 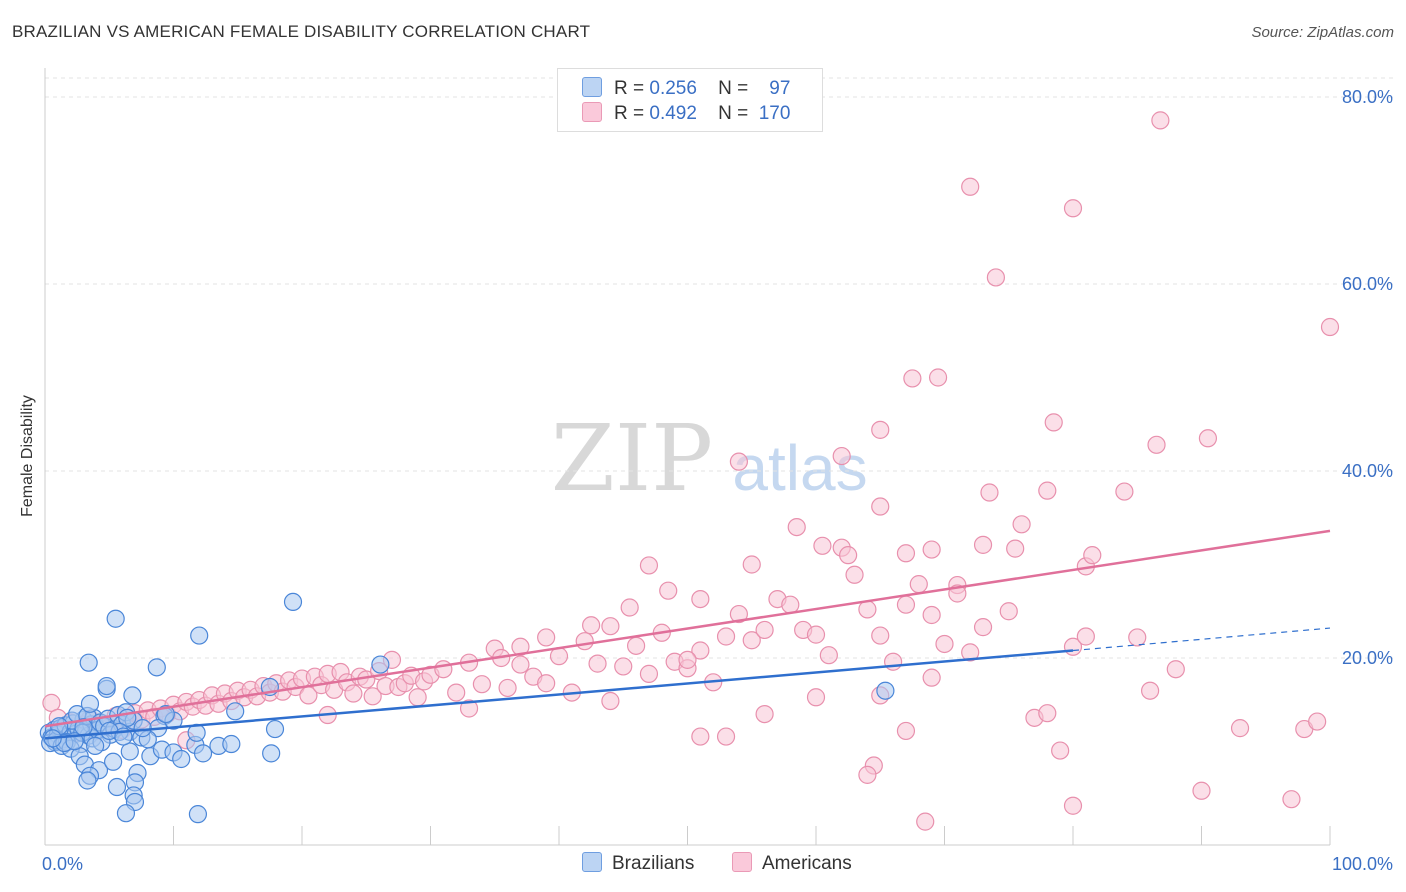 I want to click on y-tick-label: 80.0%, so click(x=1367, y=97).